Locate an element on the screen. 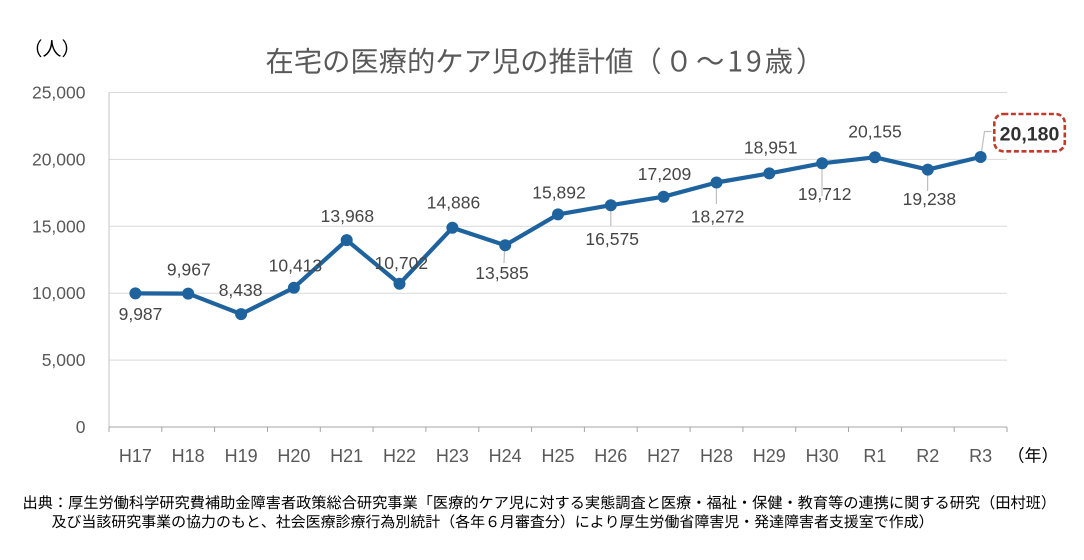 The width and height of the screenshot is (1084, 560). svg-text: R3 is located at coordinates (980, 456).